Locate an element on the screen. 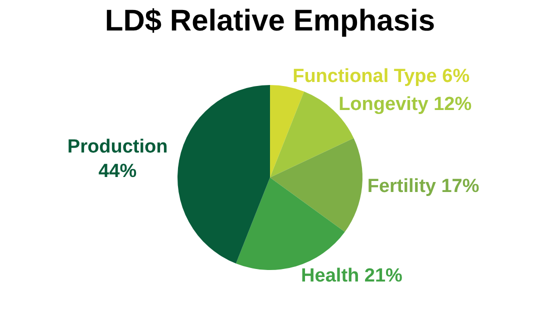 This screenshot has height=320, width=540. slice-label: Production is located at coordinates (117, 147).